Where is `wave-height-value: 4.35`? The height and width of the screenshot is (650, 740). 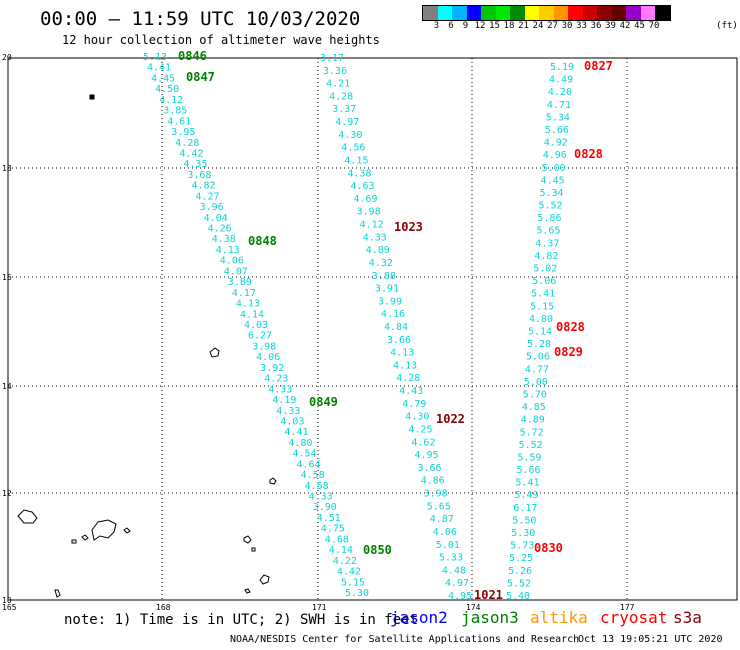
wave-height-value: 4.35 is located at coordinates (195, 164).